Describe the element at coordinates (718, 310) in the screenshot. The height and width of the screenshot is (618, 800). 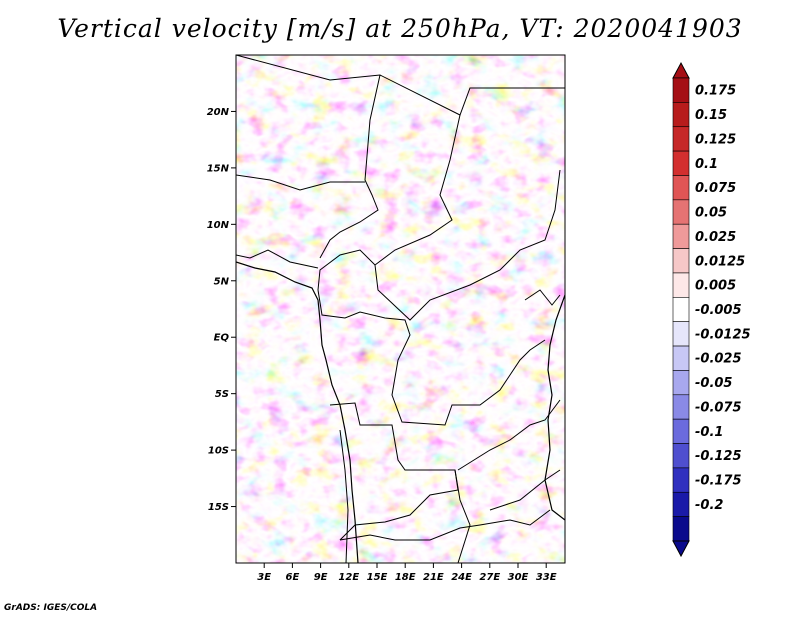
I see `colorbar-label: -0.005` at that location.